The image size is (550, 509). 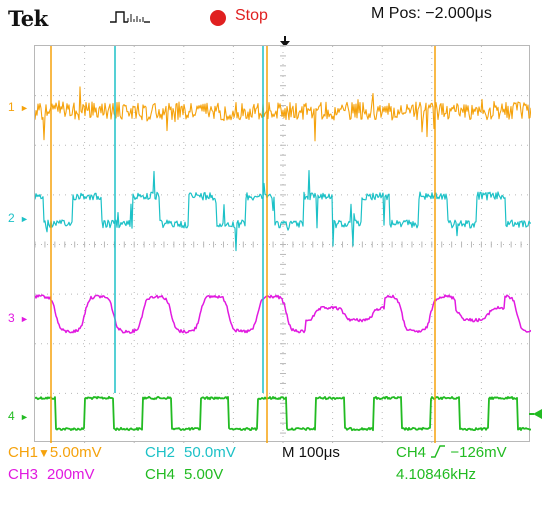 I want to click on timebase-readout: M 100μs, so click(x=311, y=452).